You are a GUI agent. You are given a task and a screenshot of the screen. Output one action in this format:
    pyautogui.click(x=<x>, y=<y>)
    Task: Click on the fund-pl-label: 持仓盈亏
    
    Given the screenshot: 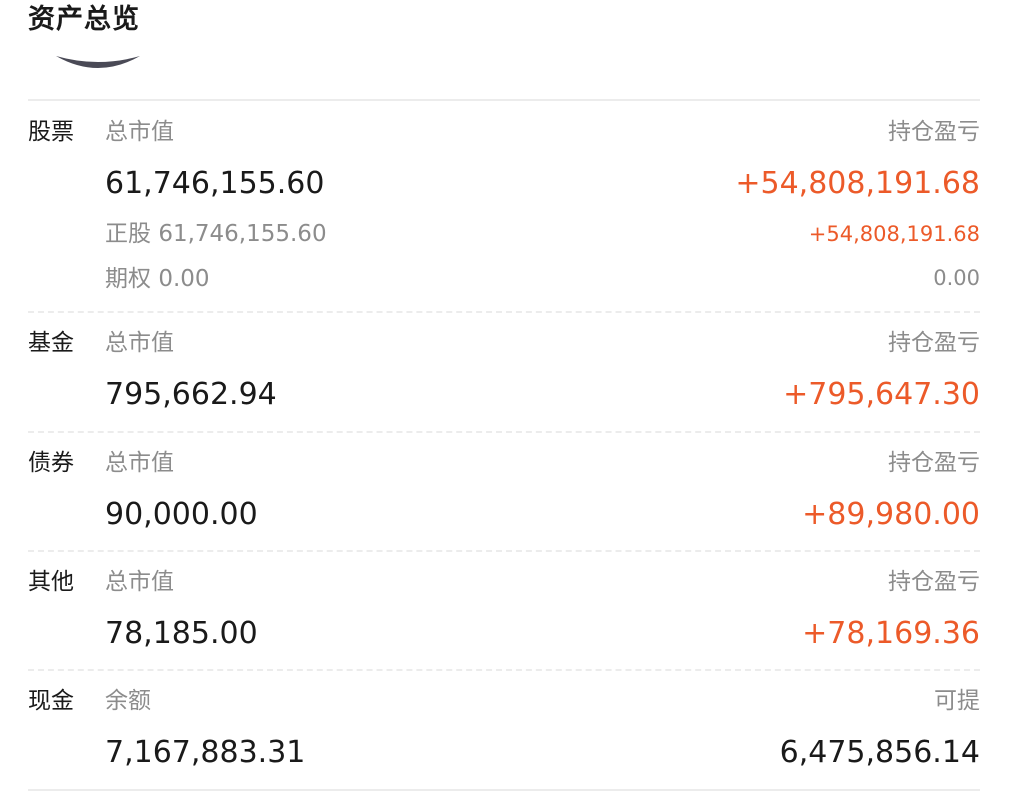 What is the action you would take?
    pyautogui.click(x=934, y=343)
    